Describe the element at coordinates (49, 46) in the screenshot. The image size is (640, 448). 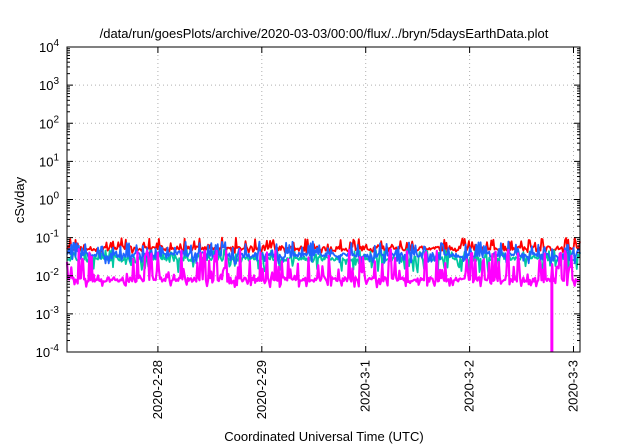
I see `y-tick-label: 10⁴` at that location.